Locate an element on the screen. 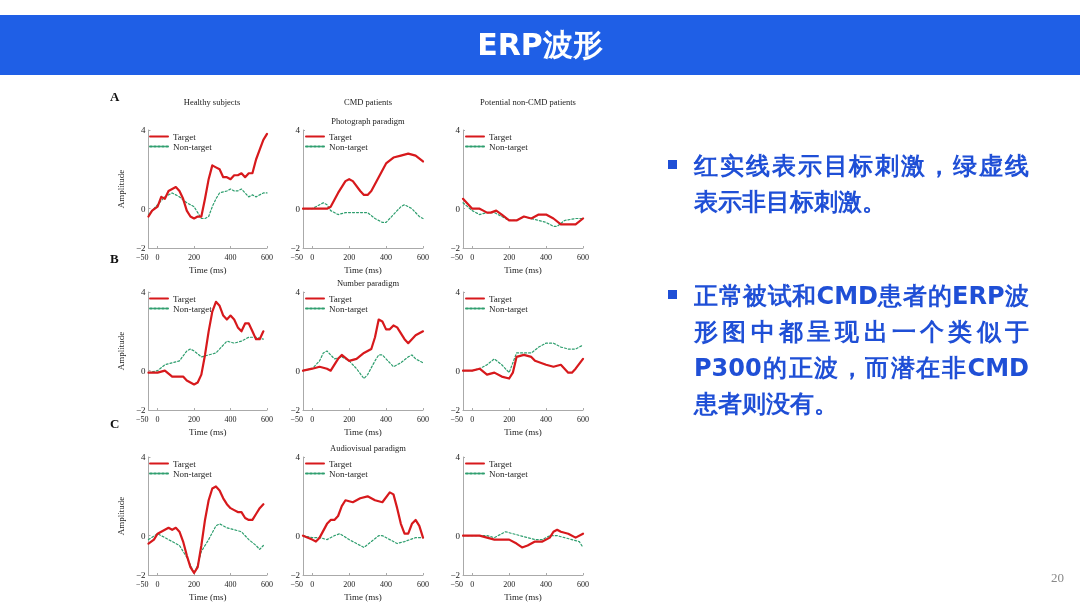 This screenshot has width=1080, height=607. chart-title: Healthy subjects is located at coordinates (212, 101).